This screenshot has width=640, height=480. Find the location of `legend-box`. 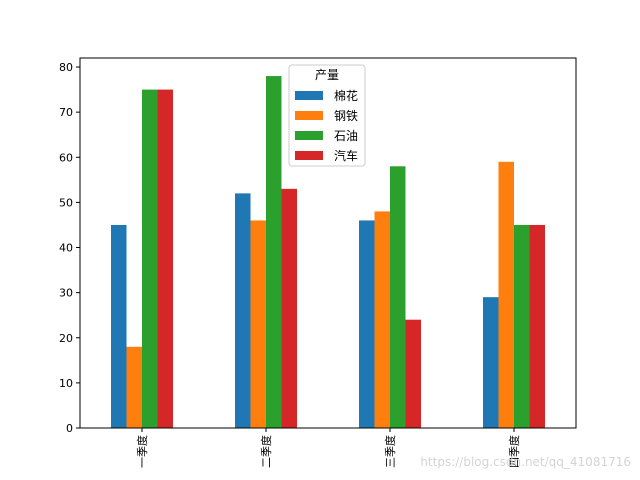

legend-box is located at coordinates (327, 115).